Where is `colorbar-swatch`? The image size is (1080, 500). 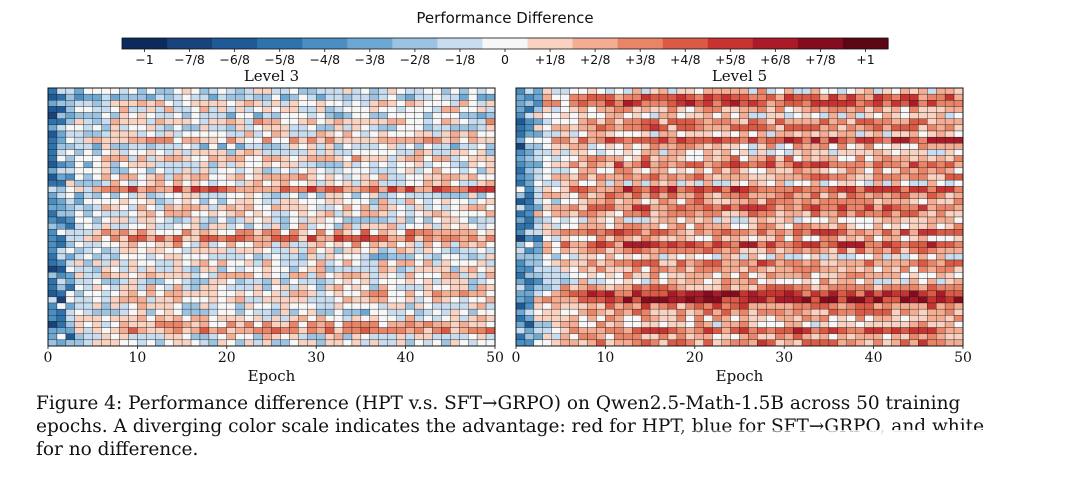 colorbar-swatch is located at coordinates (865, 43).